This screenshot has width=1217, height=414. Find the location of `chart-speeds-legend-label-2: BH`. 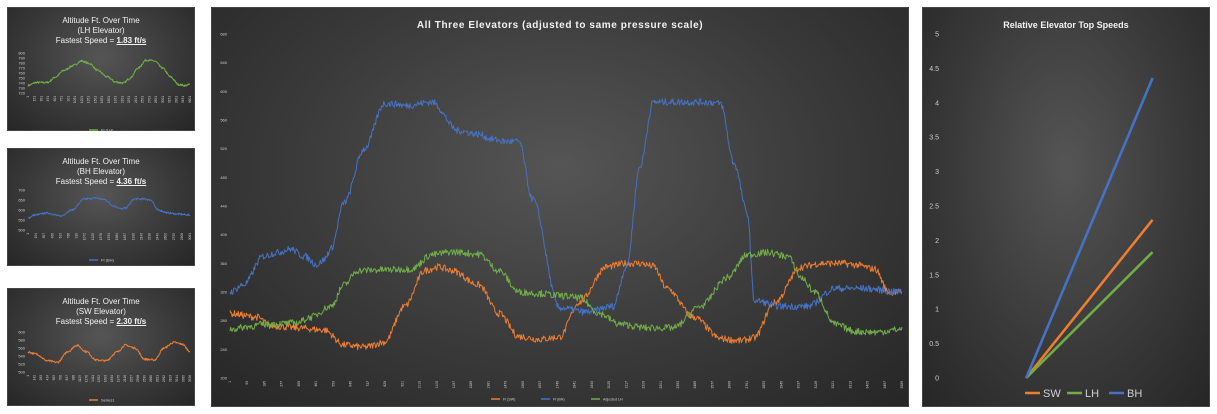

chart-speeds-legend-label-2: BH is located at coordinates (1134, 394).